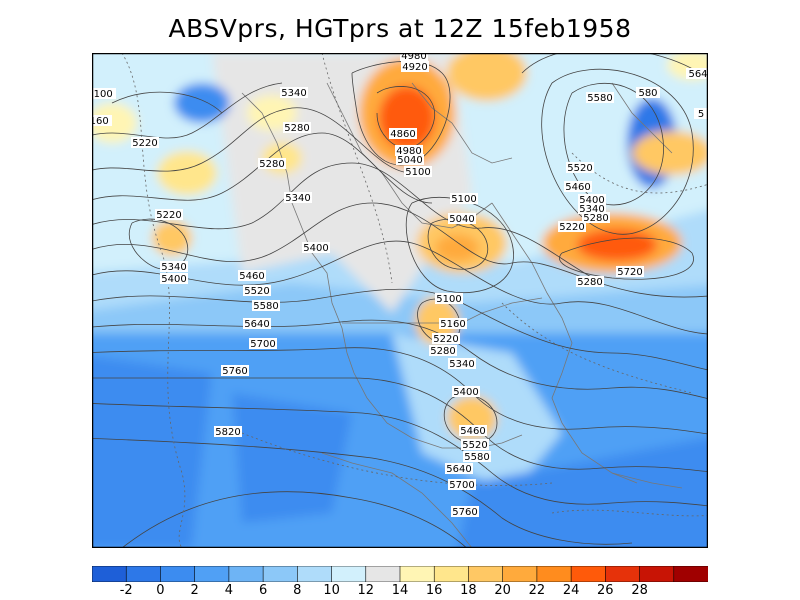  I want to click on svg-text: 5640, so click(256, 324).